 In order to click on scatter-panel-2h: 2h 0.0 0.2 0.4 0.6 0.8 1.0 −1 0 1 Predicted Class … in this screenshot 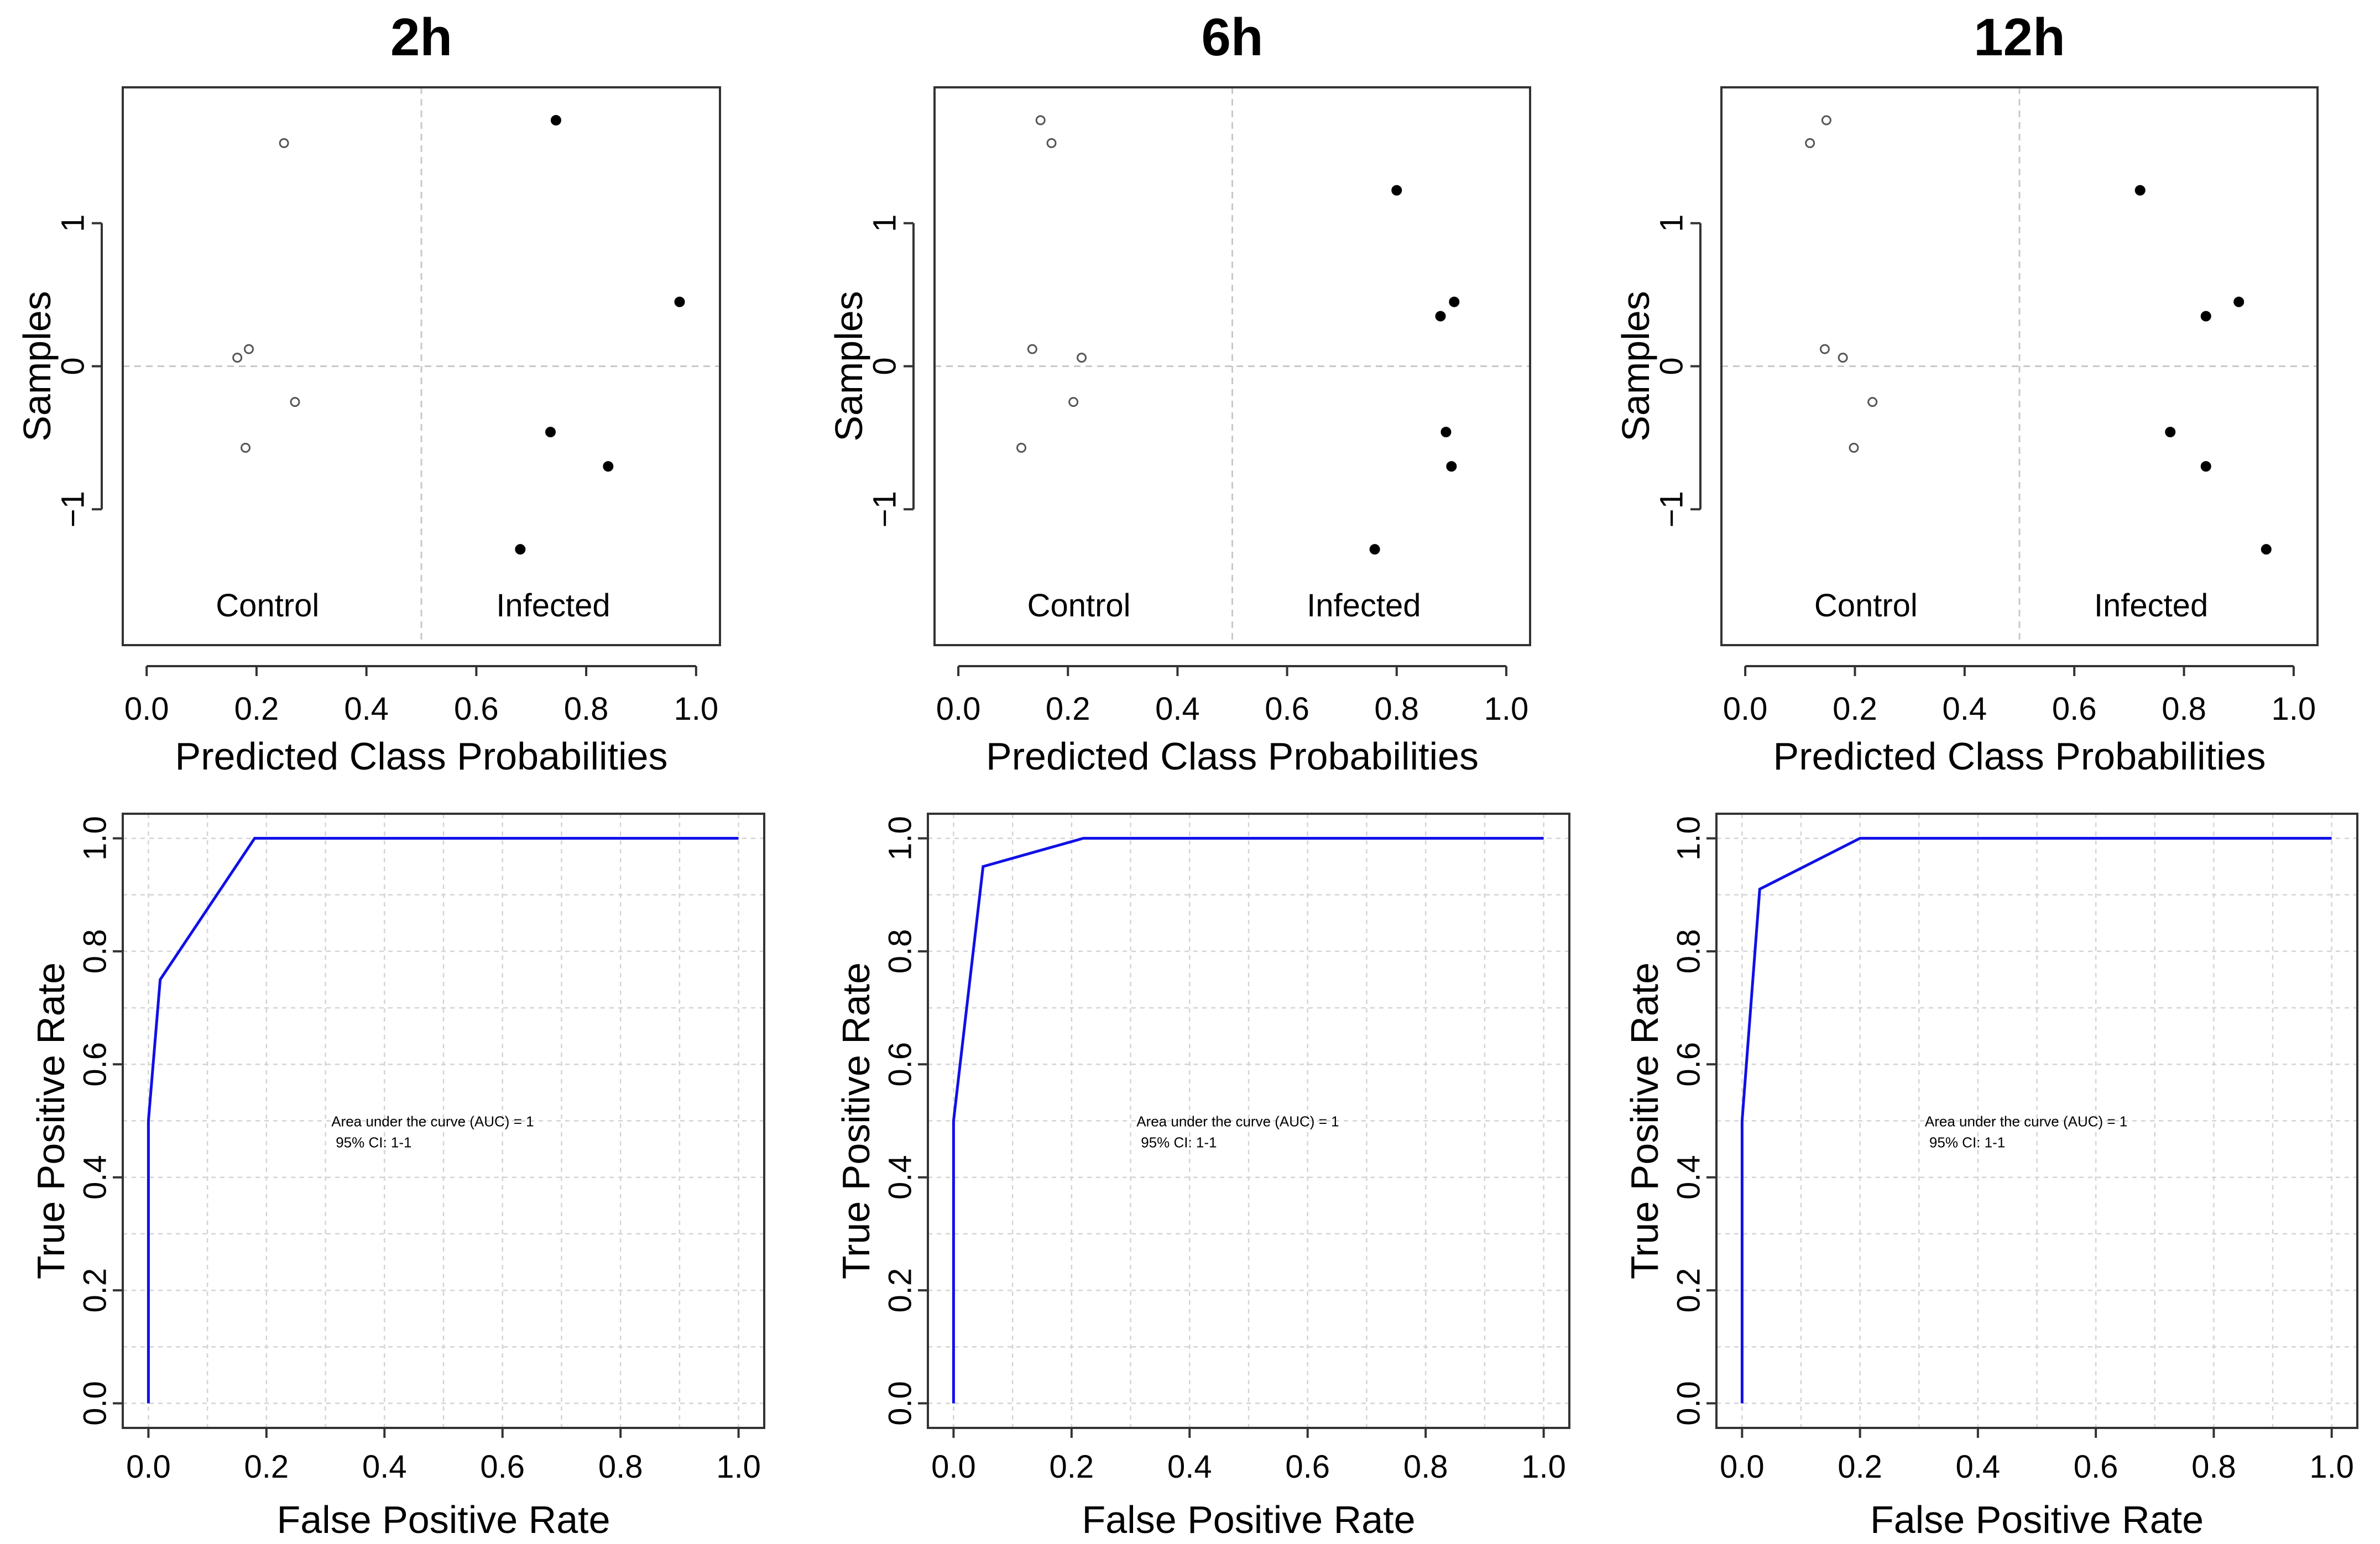, I will do `click(368, 393)`.